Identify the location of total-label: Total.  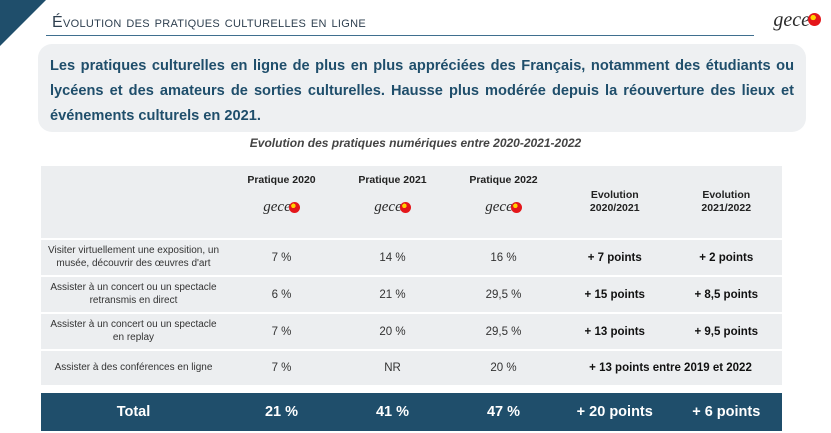
(133, 412).